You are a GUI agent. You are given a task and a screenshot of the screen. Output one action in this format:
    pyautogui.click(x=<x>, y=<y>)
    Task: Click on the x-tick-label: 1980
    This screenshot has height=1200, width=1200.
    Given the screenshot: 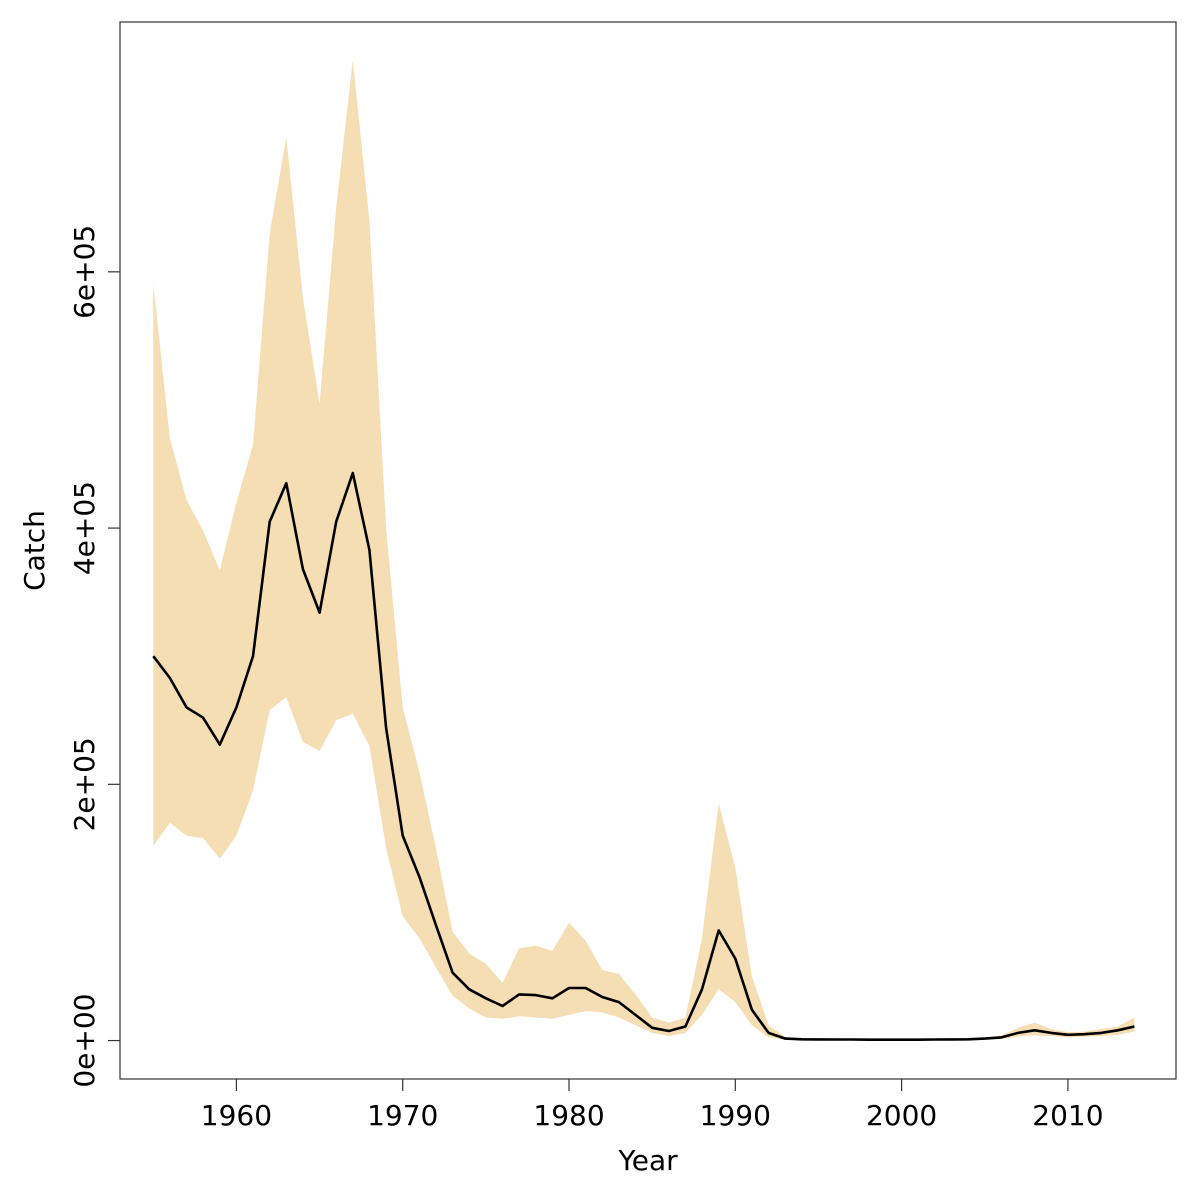 What is the action you would take?
    pyautogui.click(x=568, y=1115)
    